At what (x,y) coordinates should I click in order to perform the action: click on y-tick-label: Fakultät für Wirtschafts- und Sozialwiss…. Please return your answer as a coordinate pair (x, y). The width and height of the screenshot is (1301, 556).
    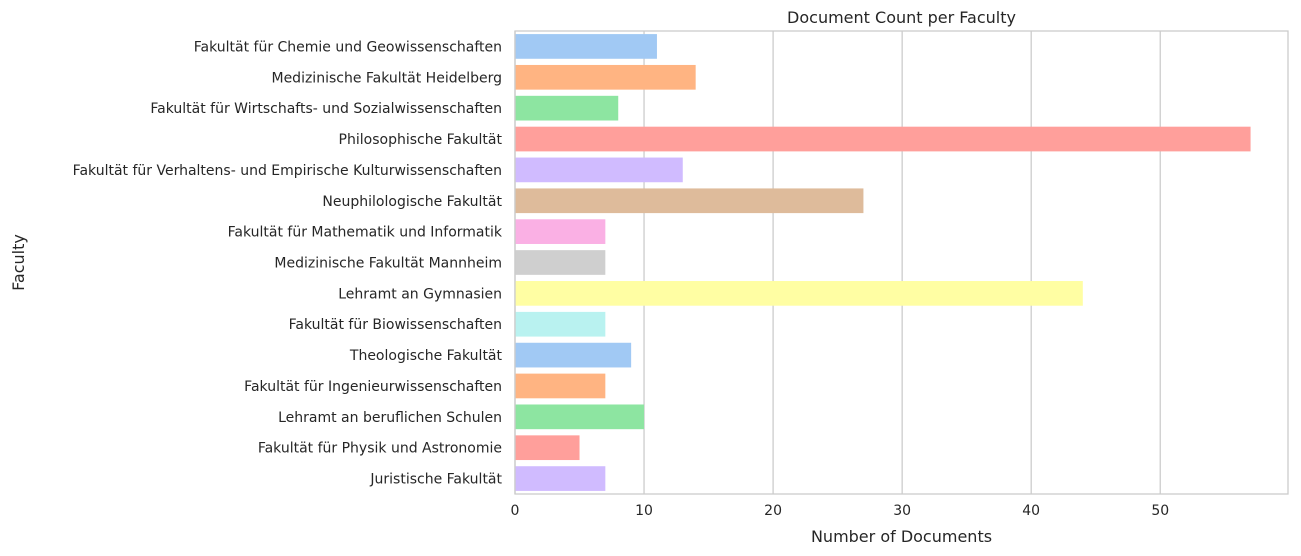
    Looking at the image, I should click on (326, 109).